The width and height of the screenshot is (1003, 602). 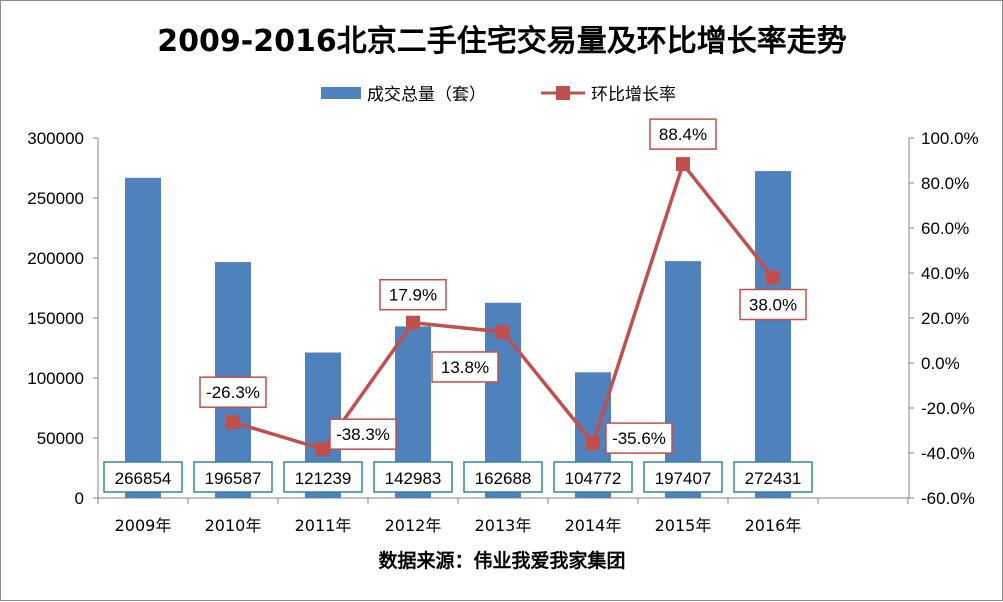 I want to click on line-value-label: -26.3%, so click(x=233, y=392).